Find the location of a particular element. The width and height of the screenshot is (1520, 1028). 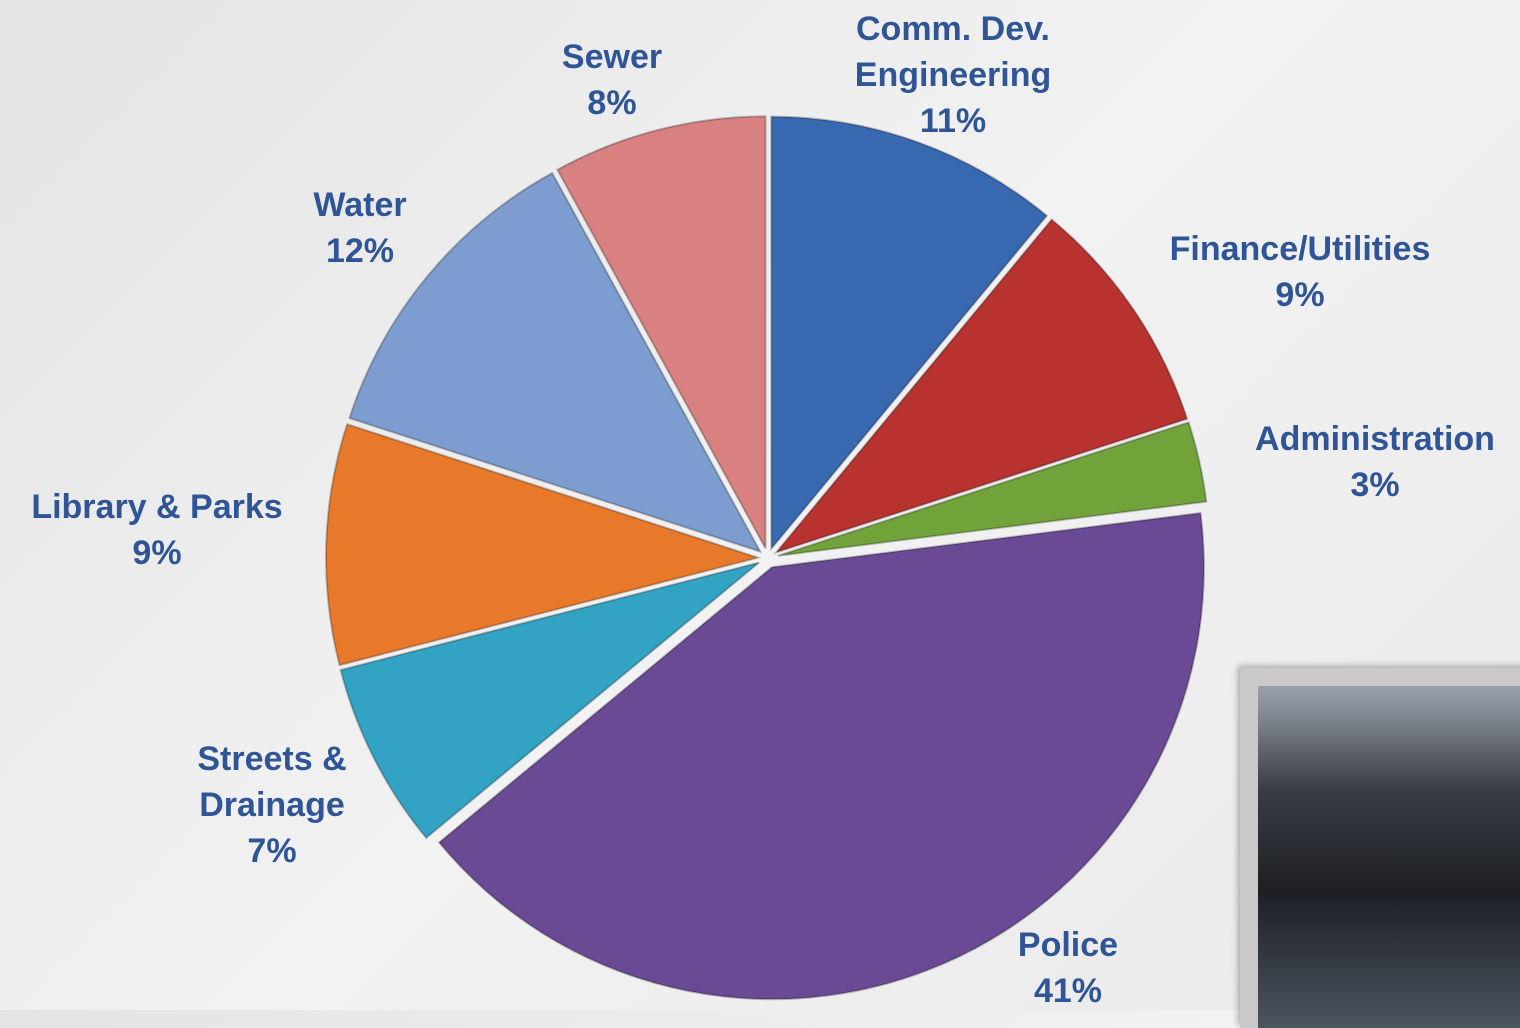

category-label: Library & Parks is located at coordinates (157, 507).